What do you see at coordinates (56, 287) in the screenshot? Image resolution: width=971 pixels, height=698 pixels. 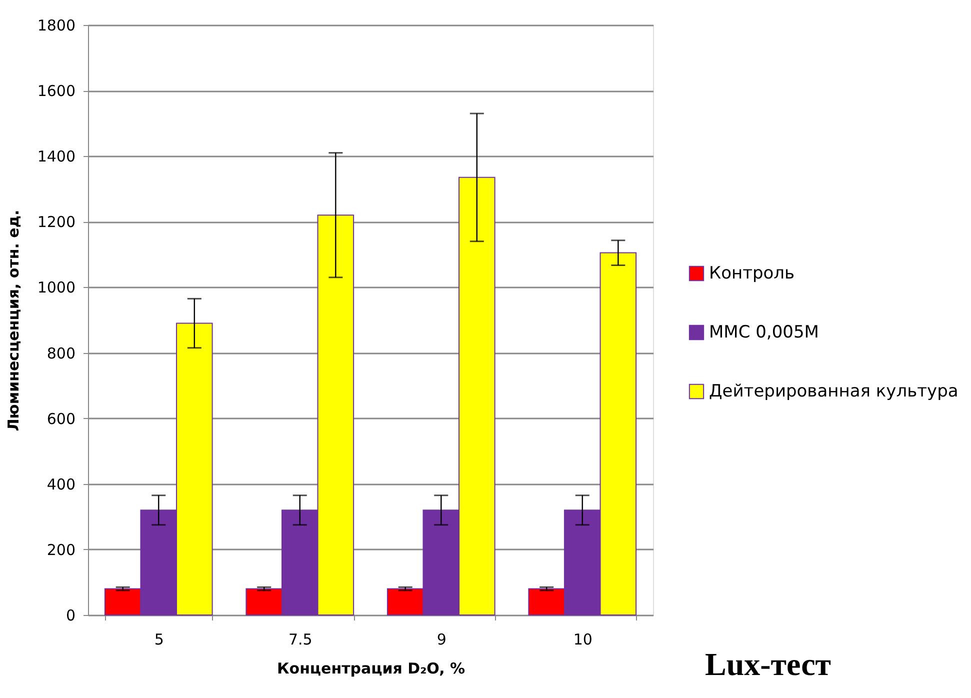 I see `y-tick-label: 1000` at bounding box center [56, 287].